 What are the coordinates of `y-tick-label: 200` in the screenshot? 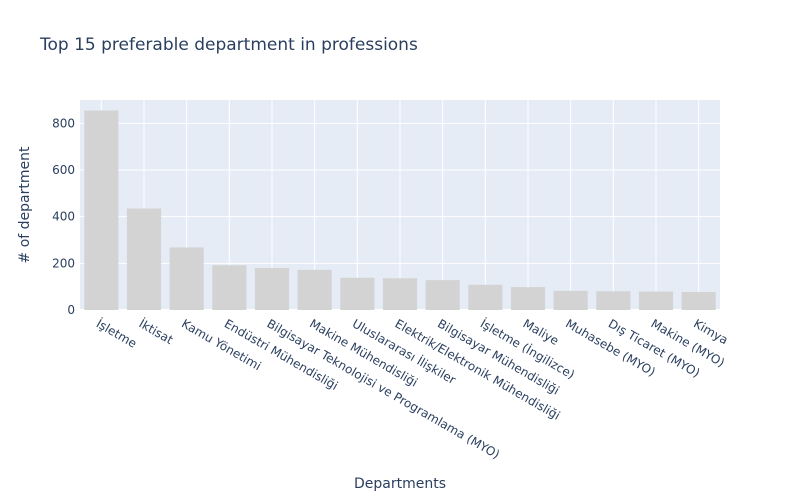 It's located at (63, 263).